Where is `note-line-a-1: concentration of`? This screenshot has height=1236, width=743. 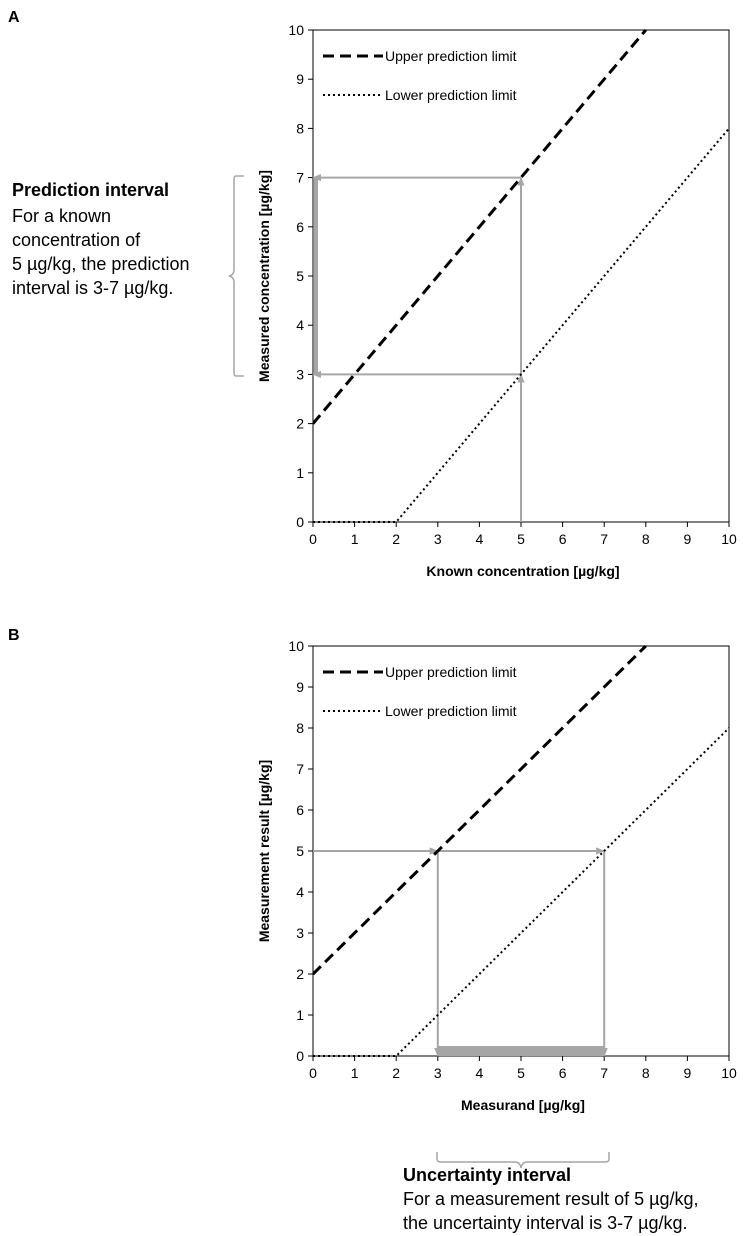
note-line-a-1: concentration of is located at coordinates (76, 240).